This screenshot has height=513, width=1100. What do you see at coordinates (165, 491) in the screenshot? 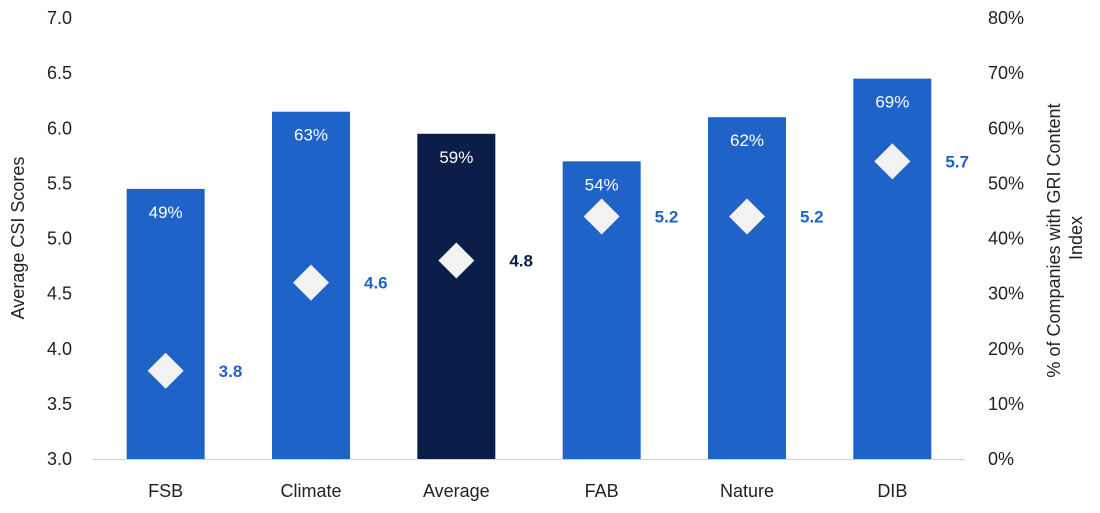
I see `category-label: FSB` at bounding box center [165, 491].